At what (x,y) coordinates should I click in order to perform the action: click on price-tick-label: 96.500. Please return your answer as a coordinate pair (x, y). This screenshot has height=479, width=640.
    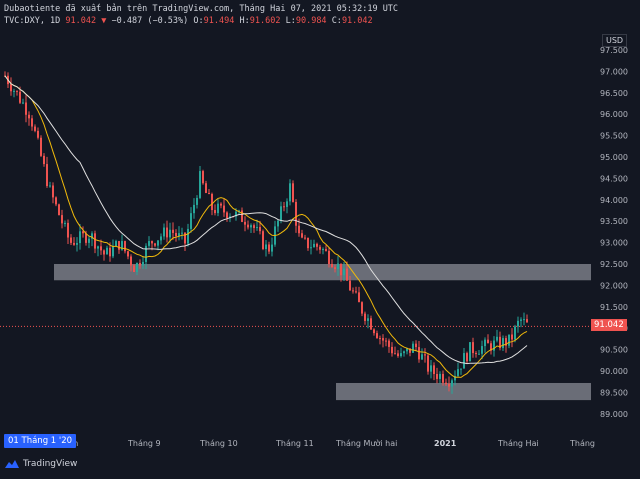
    Looking at the image, I should click on (614, 93).